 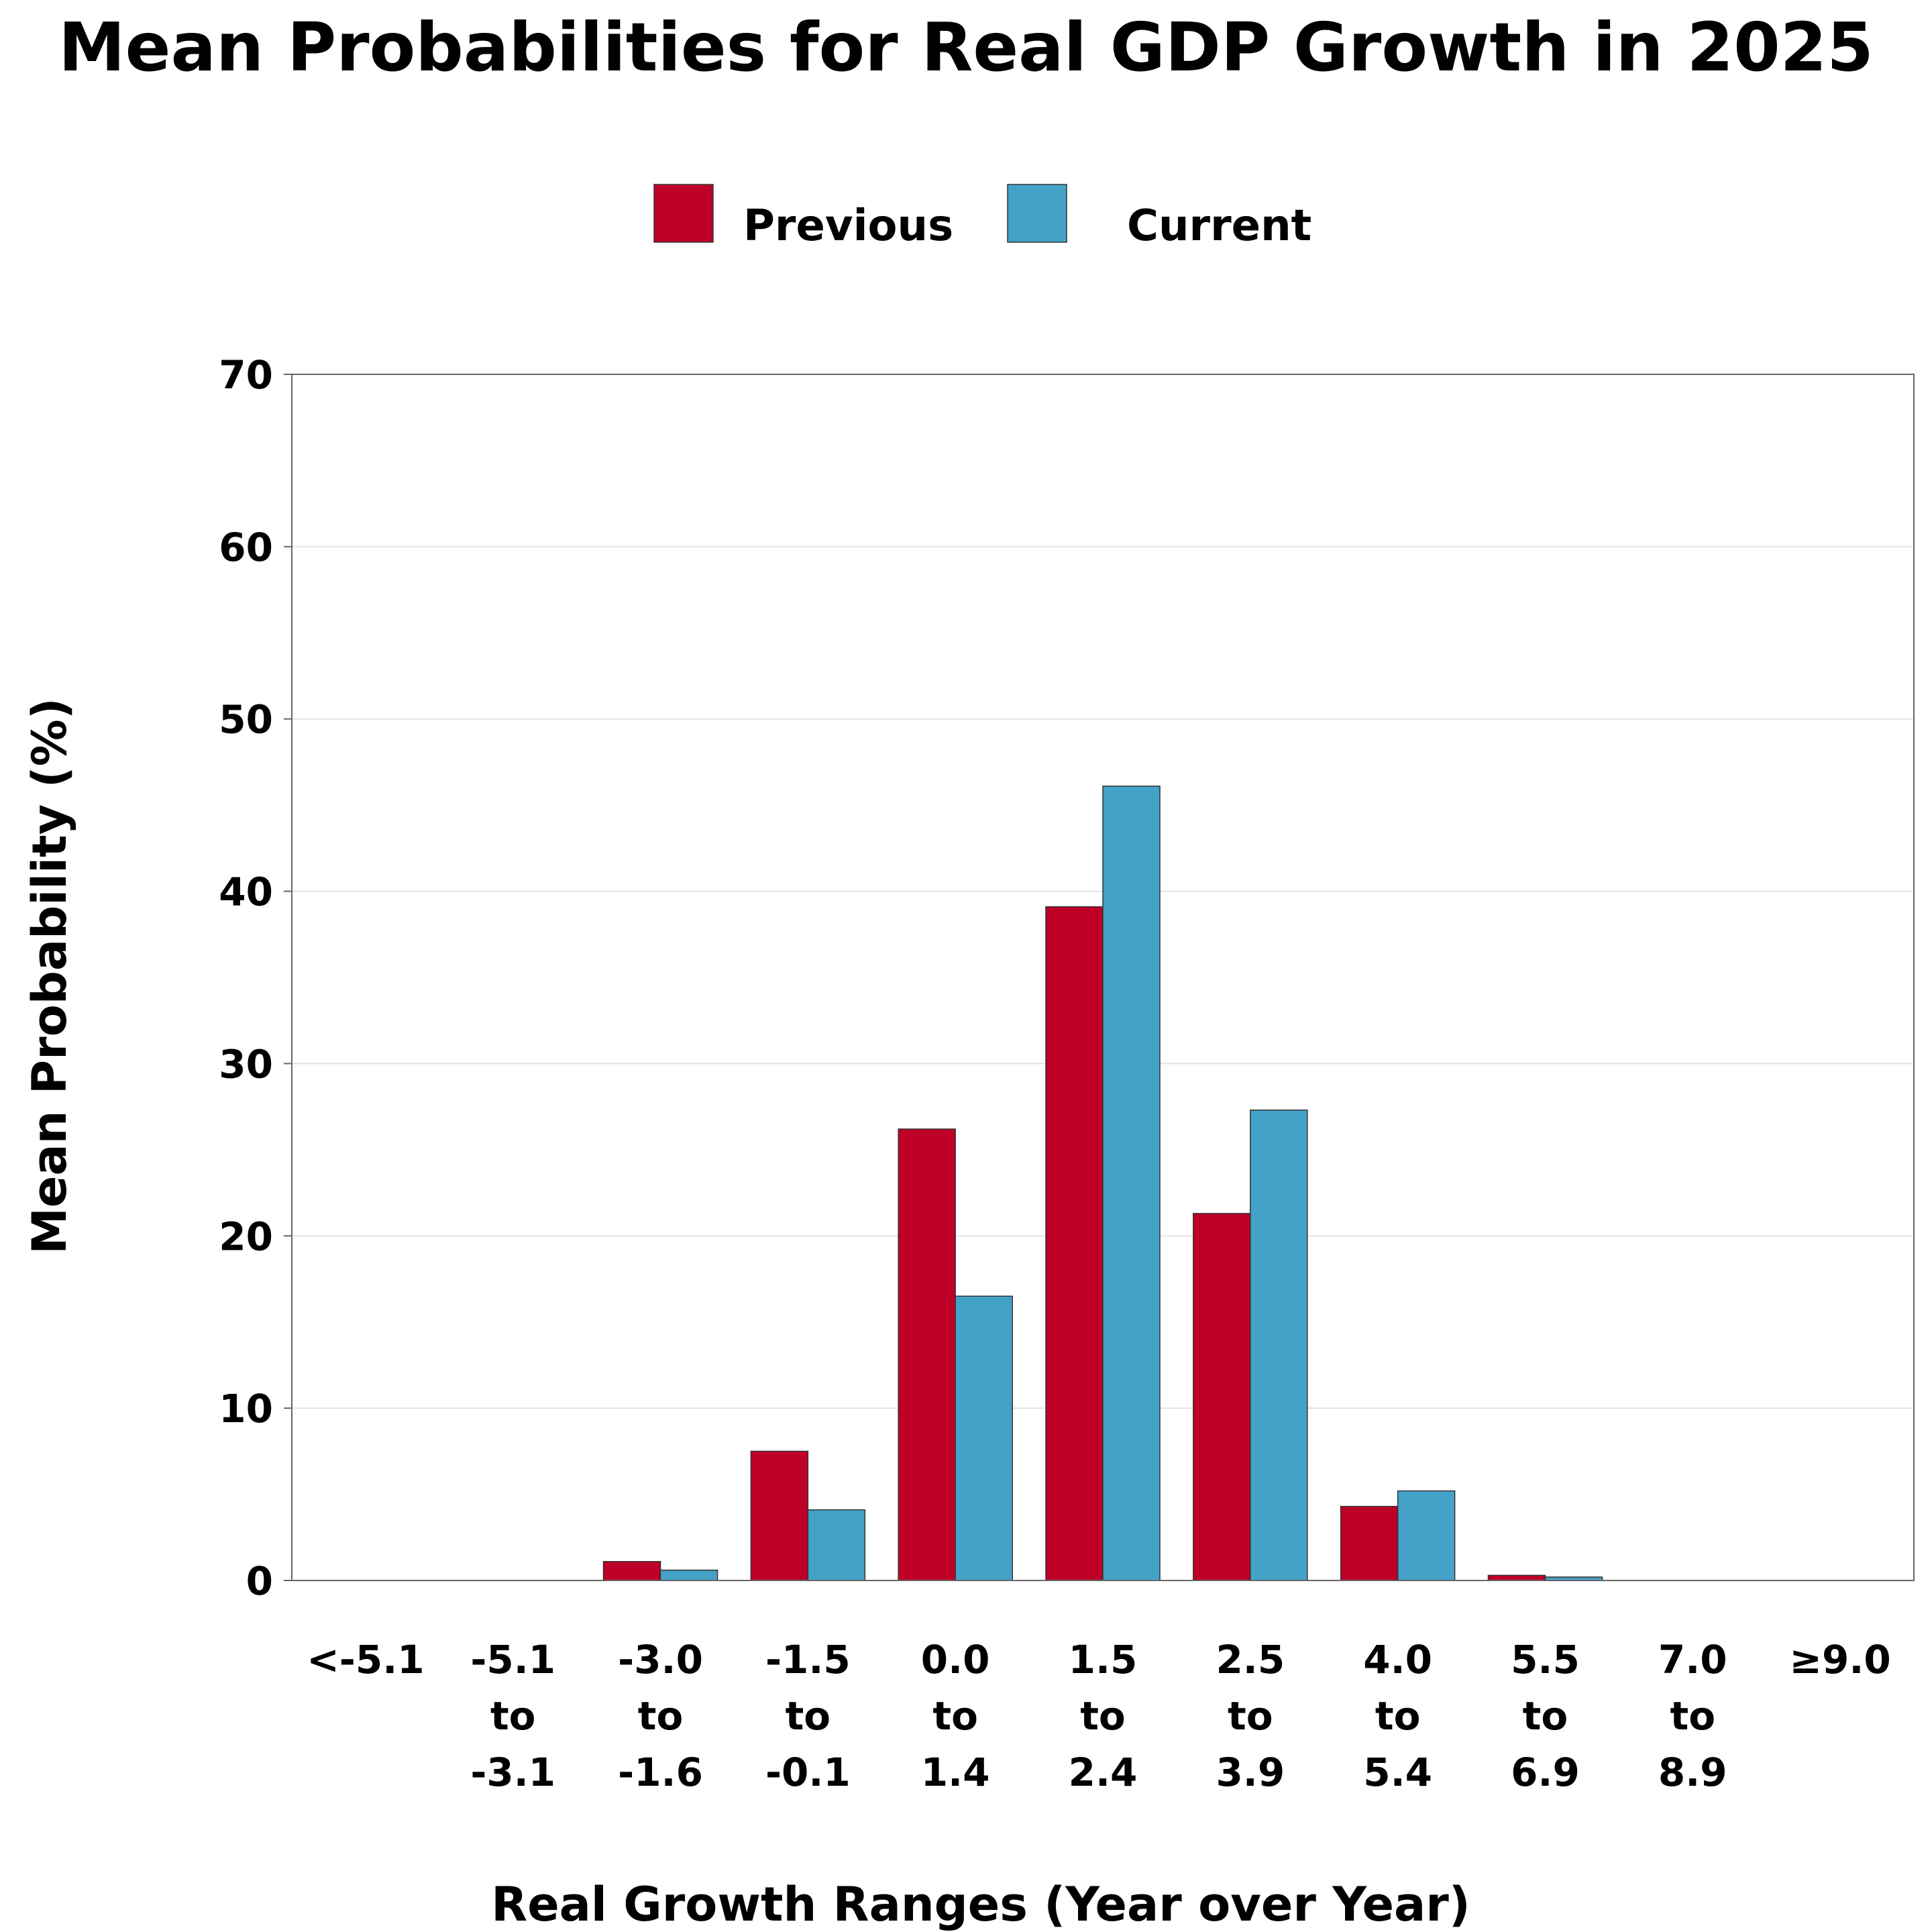 I want to click on y-tick-label: 10, so click(x=246, y=1409).